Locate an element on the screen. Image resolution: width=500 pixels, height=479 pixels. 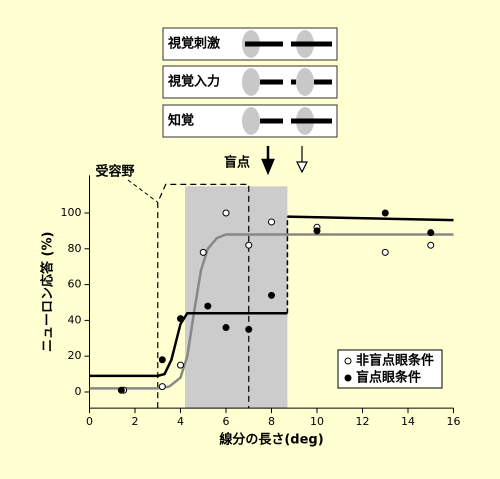
legend-box is located at coordinates (390, 369).